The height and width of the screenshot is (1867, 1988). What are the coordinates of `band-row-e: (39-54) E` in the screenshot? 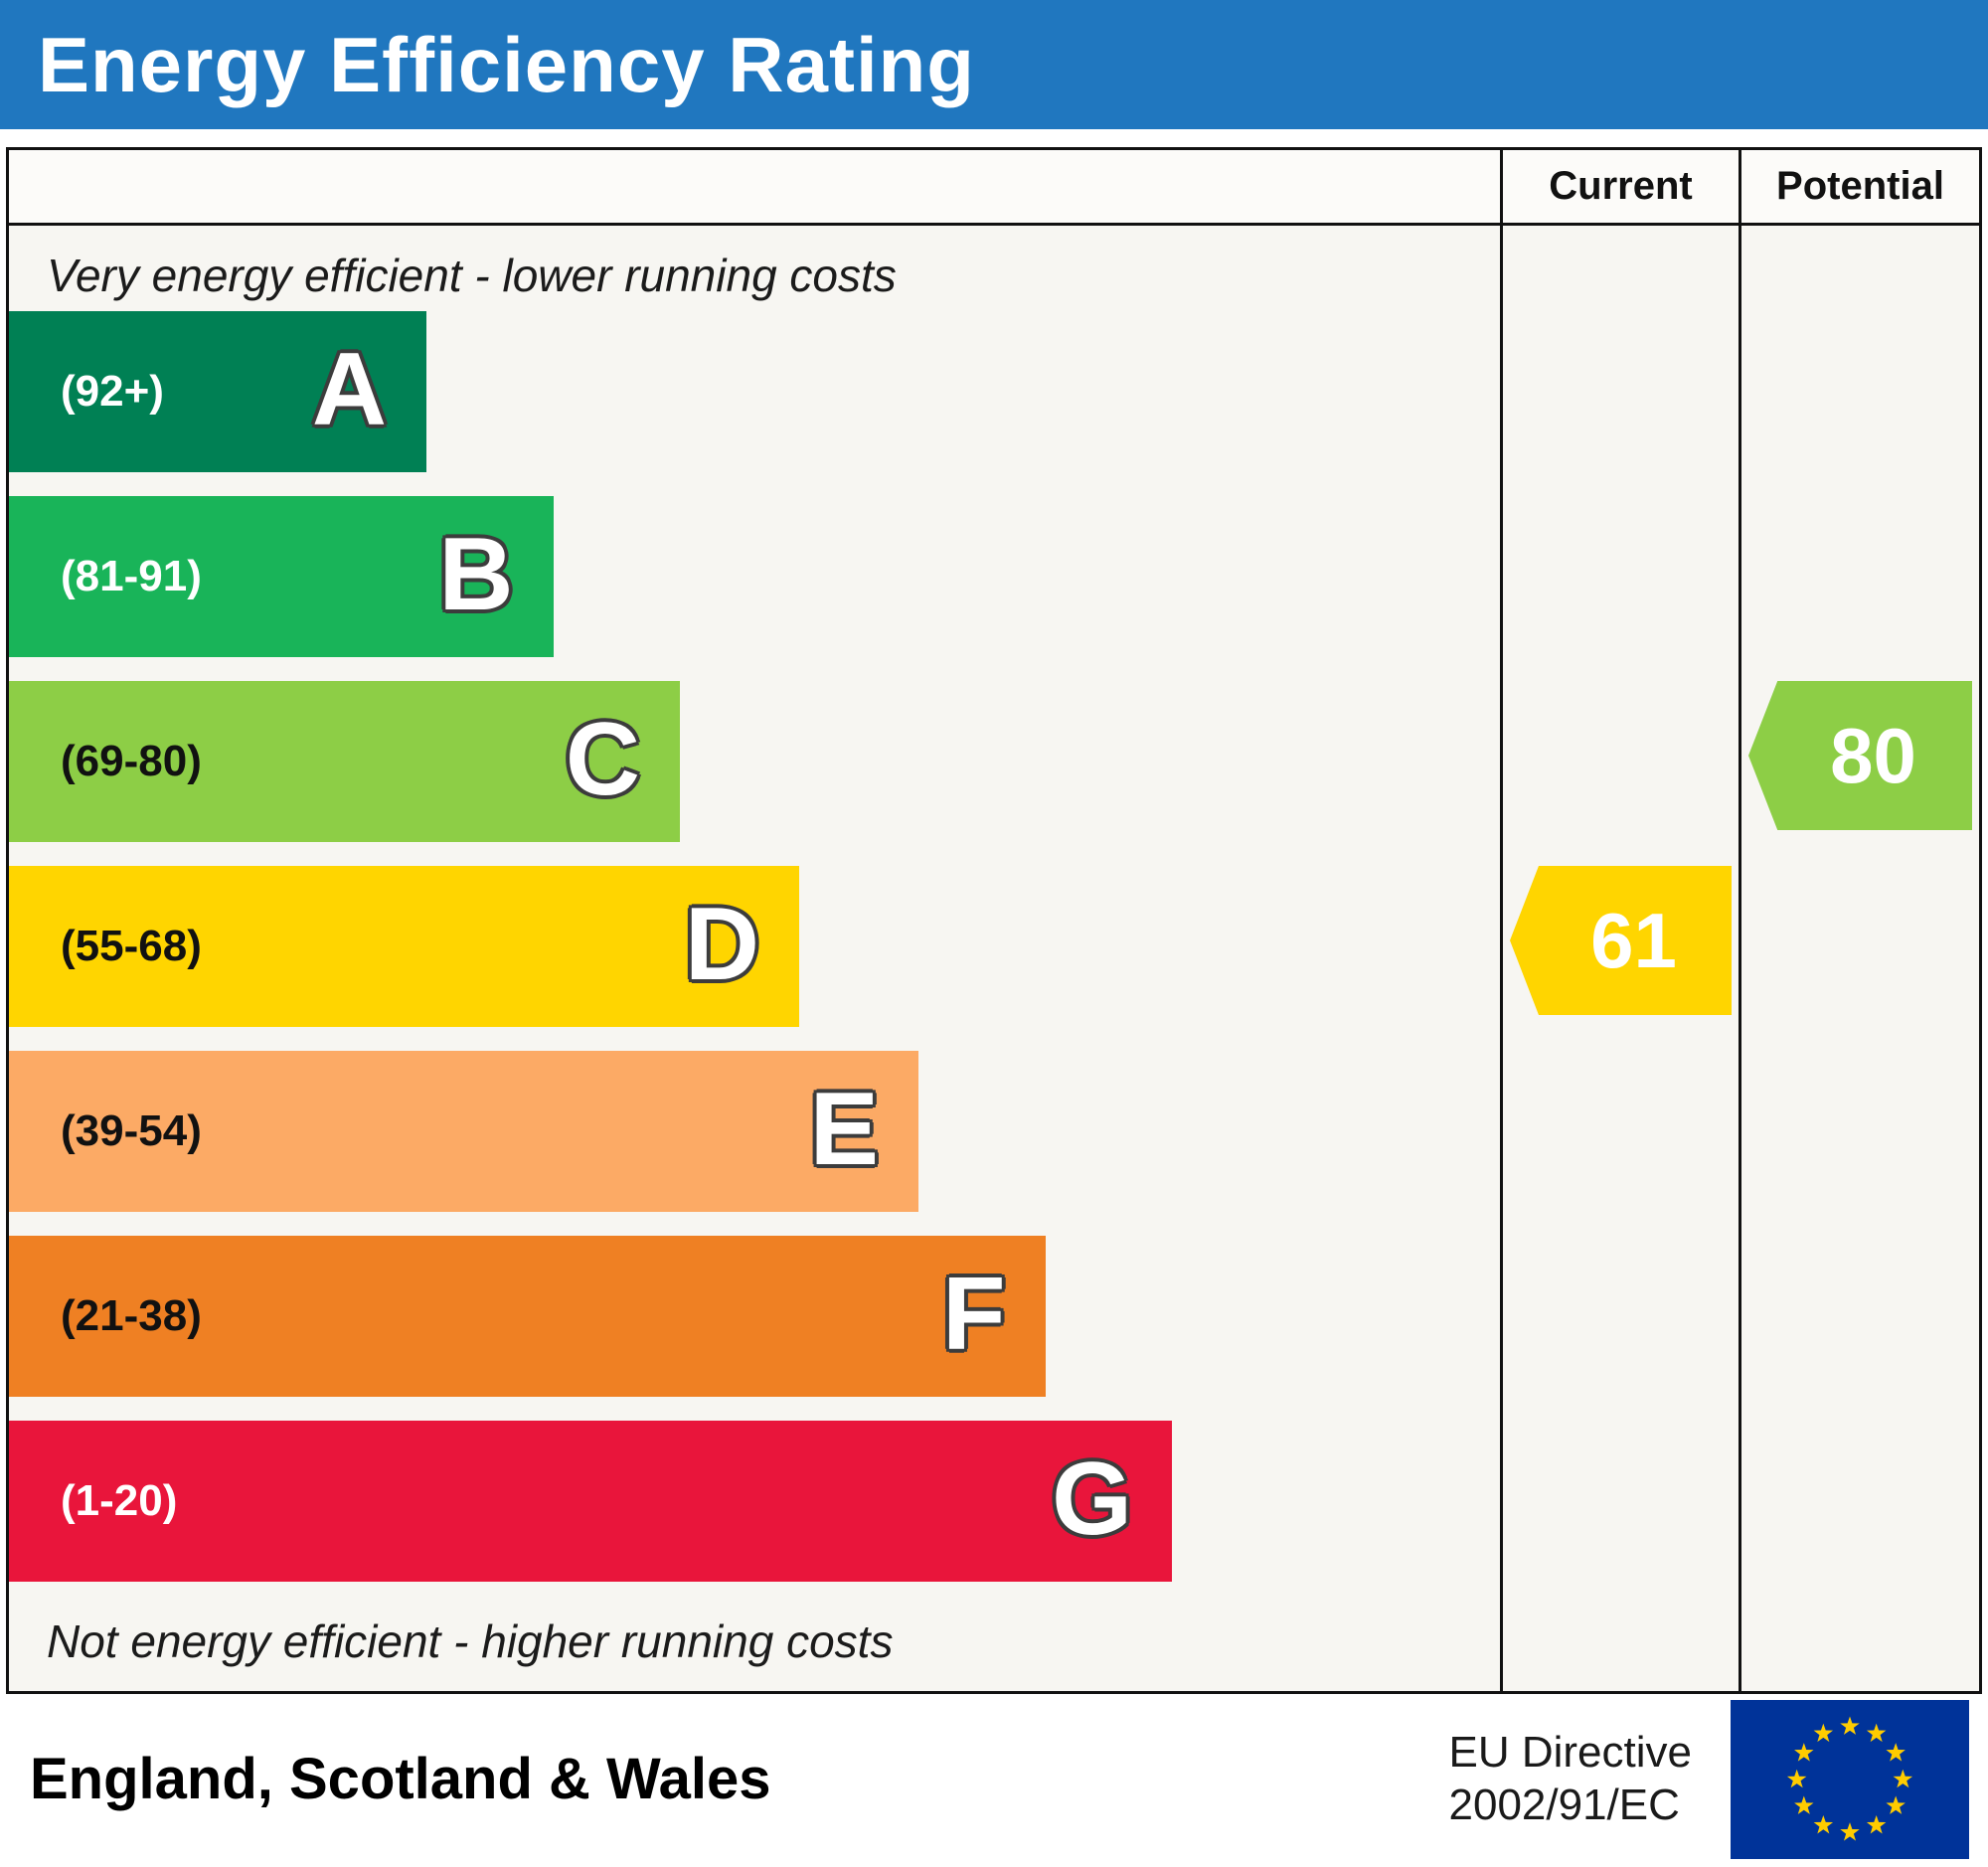 It's located at (754, 1131).